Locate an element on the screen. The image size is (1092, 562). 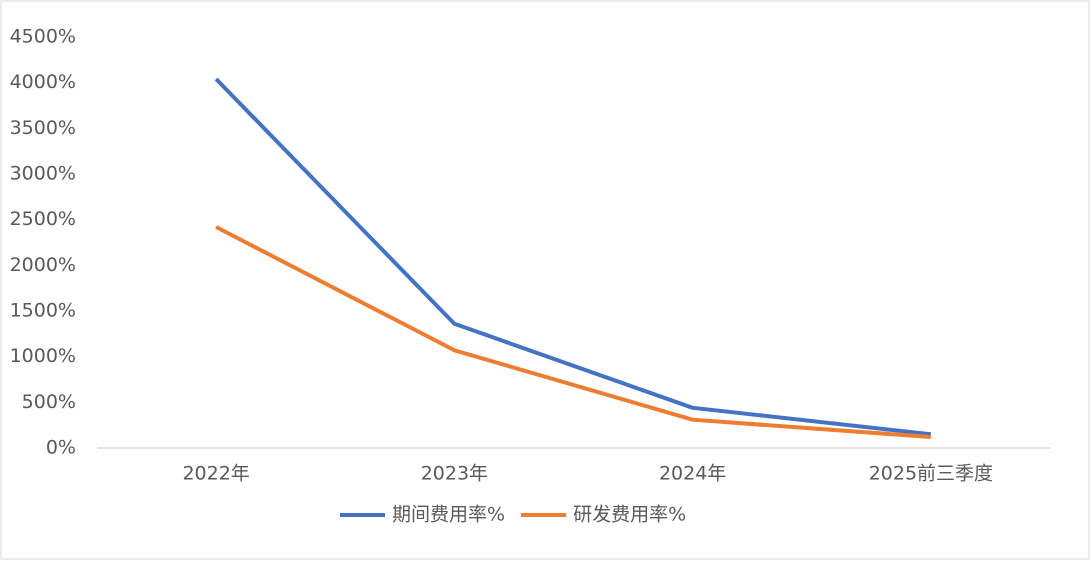
legend-label: 研发费用率% is located at coordinates (629, 515).